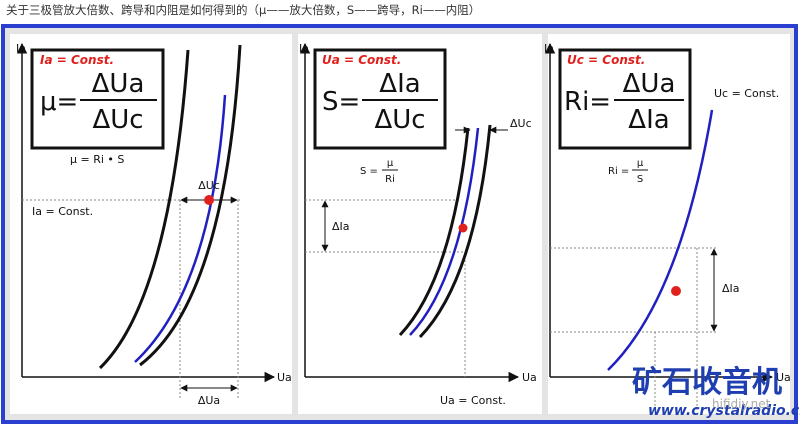 Image resolution: width=800 pixels, height=431 pixels. I want to click on label: S =, so click(369, 171).